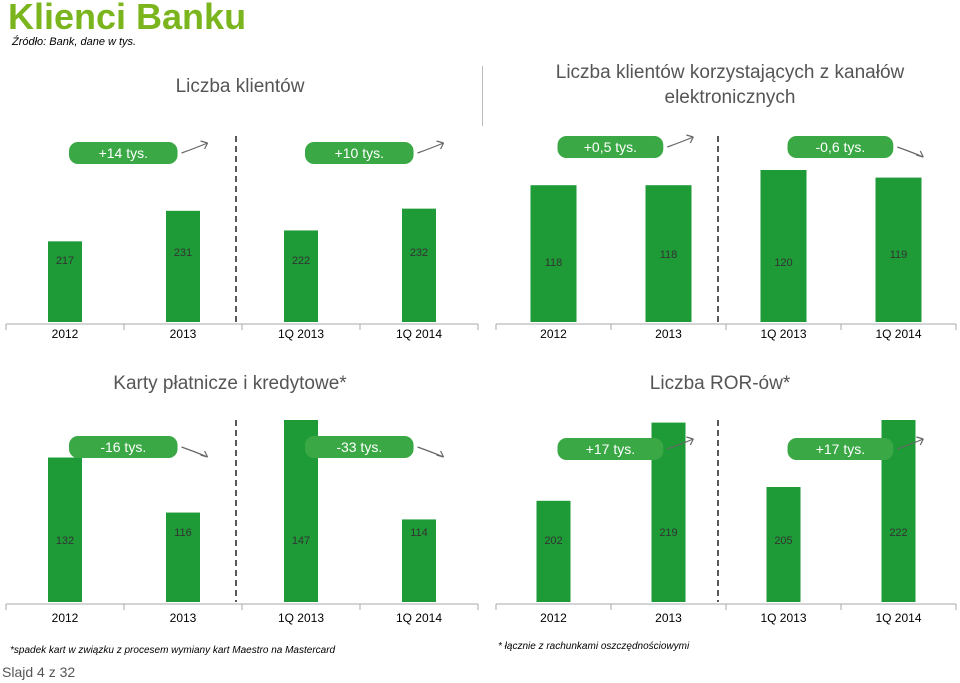 This screenshot has height=683, width=960. I want to click on data-label: 202, so click(553, 541).